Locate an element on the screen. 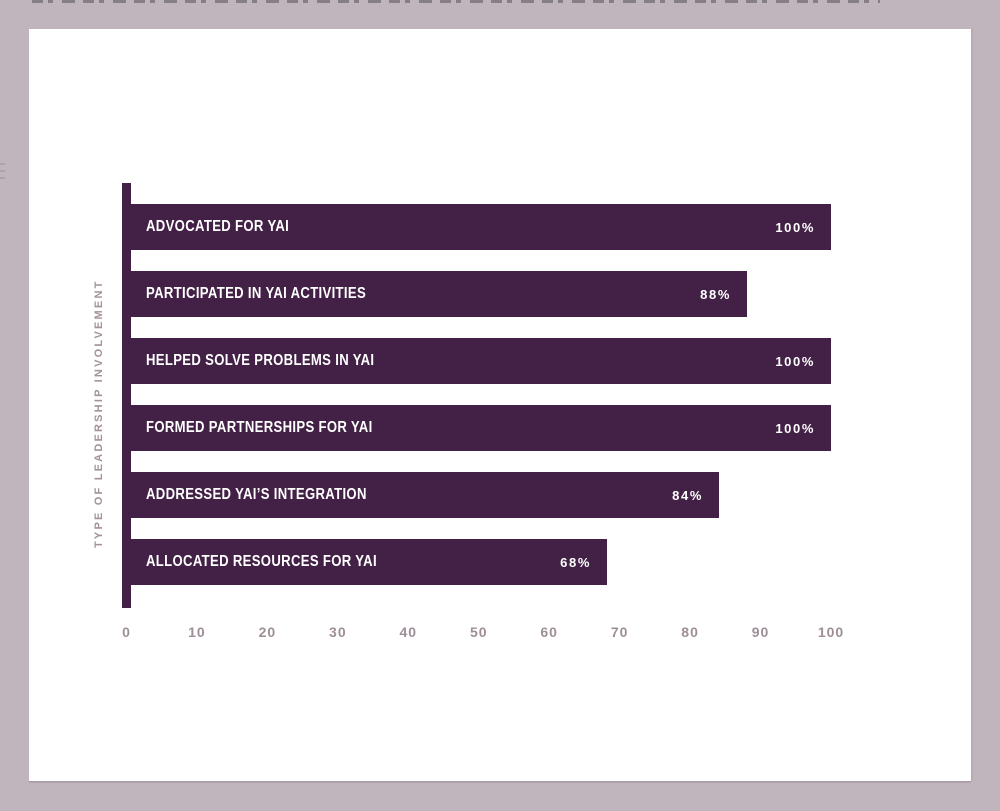 This screenshot has width=1000, height=811. bar: ALLOCATED RESOURCES FOR YAI 68% is located at coordinates (369, 562).